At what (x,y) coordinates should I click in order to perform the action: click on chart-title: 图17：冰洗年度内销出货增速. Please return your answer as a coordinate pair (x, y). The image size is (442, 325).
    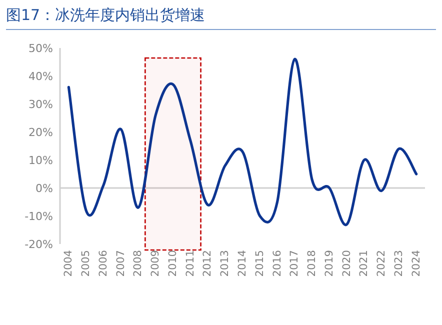
    Looking at the image, I should click on (221, 18).